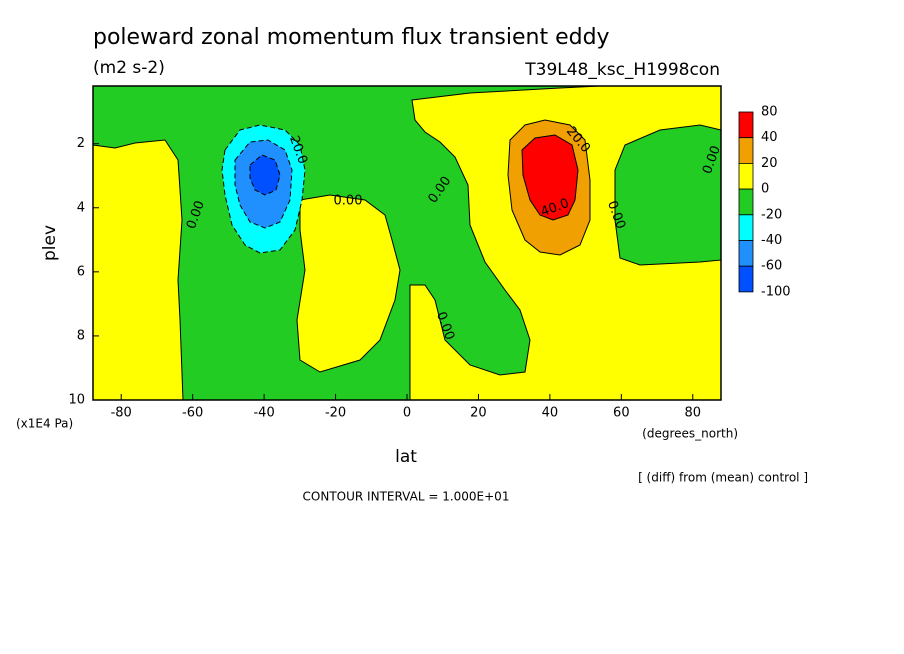 This screenshot has height=654, width=904. Describe the element at coordinates (765, 189) in the screenshot. I see `colorbar-label: 0` at that location.